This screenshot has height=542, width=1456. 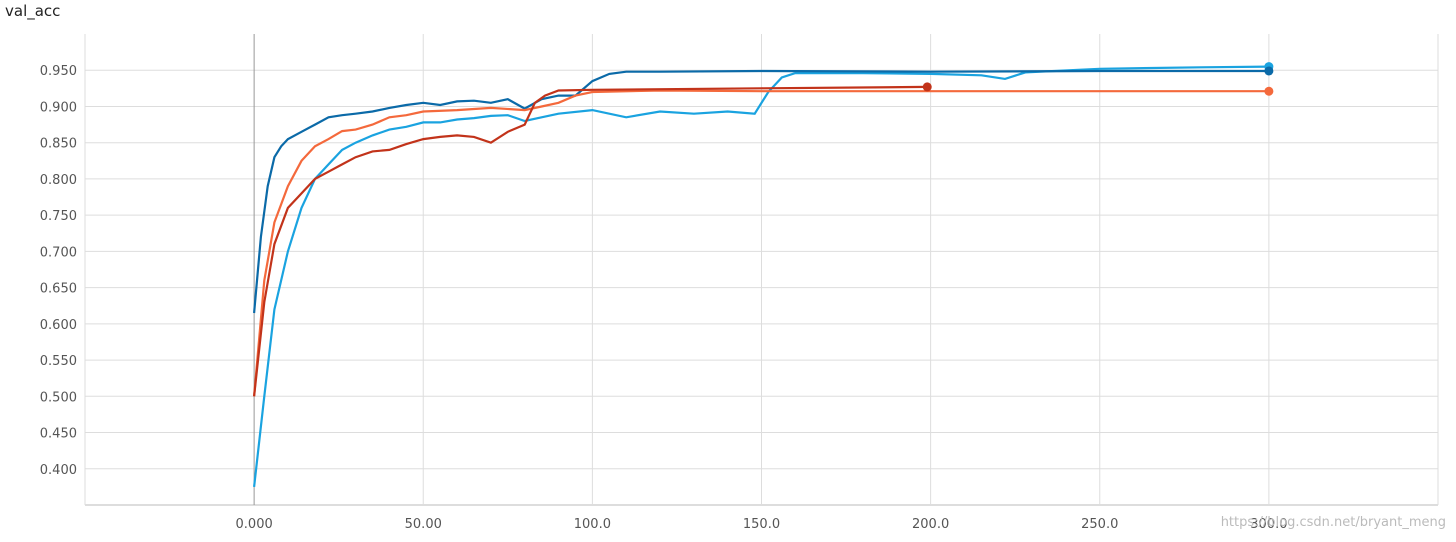 What do you see at coordinates (32, 11) in the screenshot?
I see `chart-title: val_acc` at bounding box center [32, 11].